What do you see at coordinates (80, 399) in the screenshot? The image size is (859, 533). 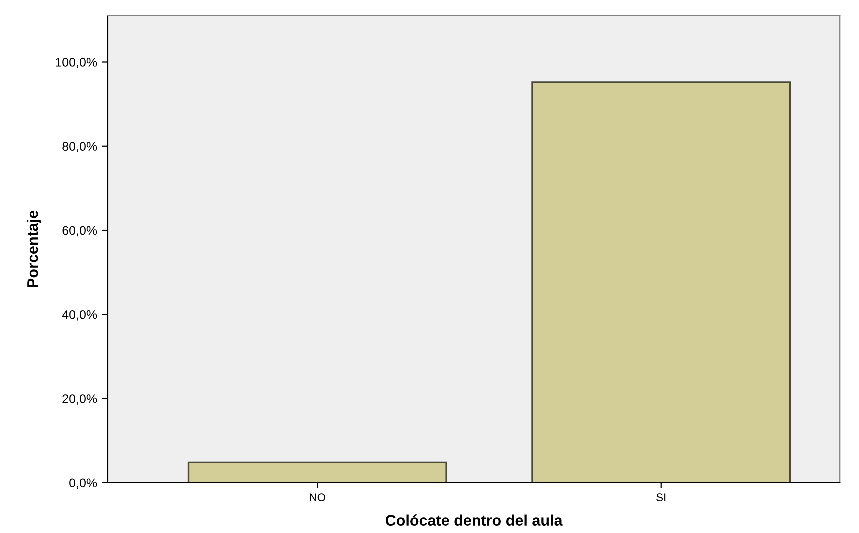 I see `y-tick-label: 20,0%` at bounding box center [80, 399].